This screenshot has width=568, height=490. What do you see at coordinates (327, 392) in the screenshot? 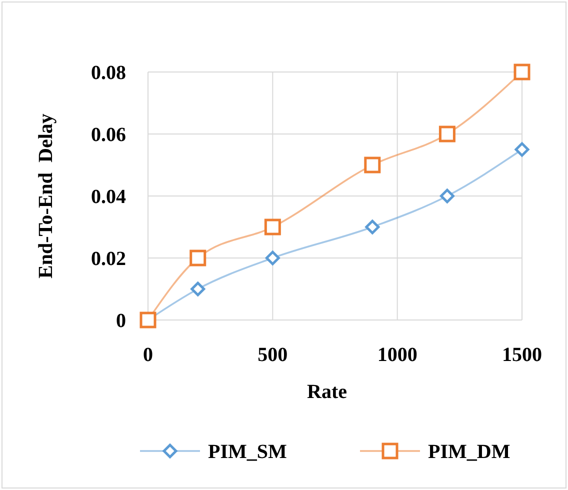
I see `x-axis-title: Rate` at bounding box center [327, 392].